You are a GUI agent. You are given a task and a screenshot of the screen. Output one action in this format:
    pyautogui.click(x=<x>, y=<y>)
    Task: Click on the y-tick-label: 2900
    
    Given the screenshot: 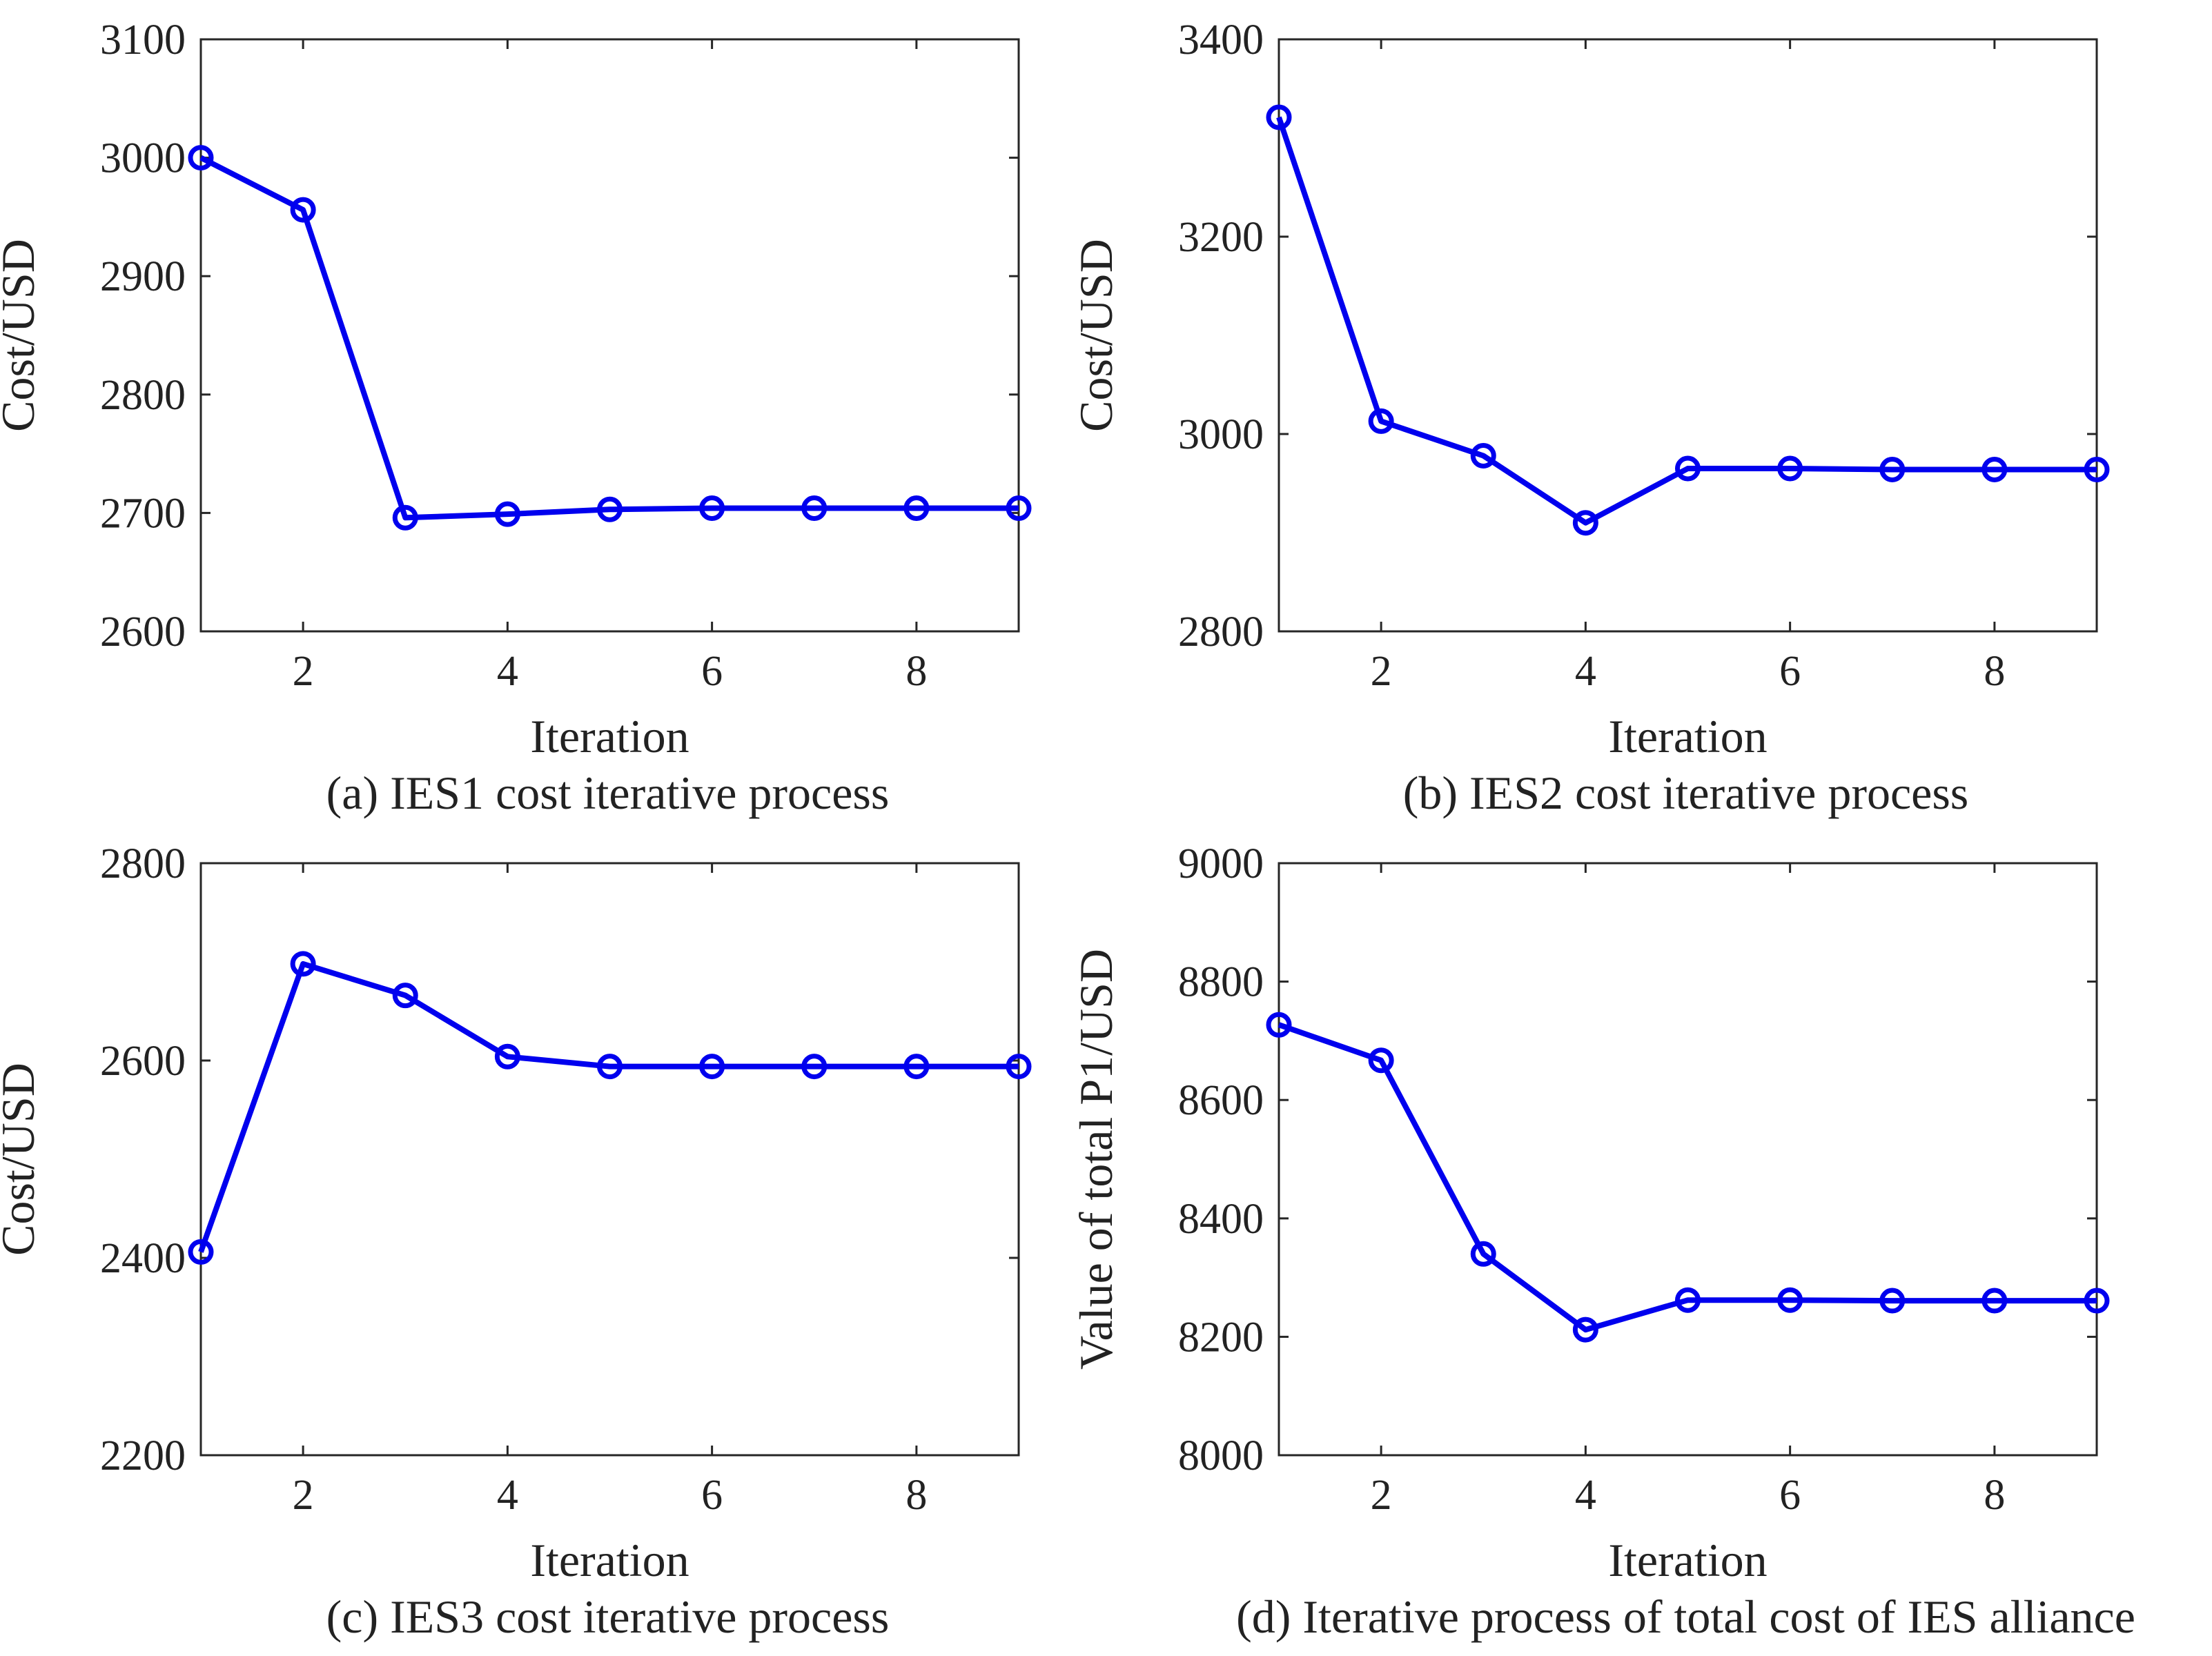 What is the action you would take?
    pyautogui.click(x=143, y=276)
    